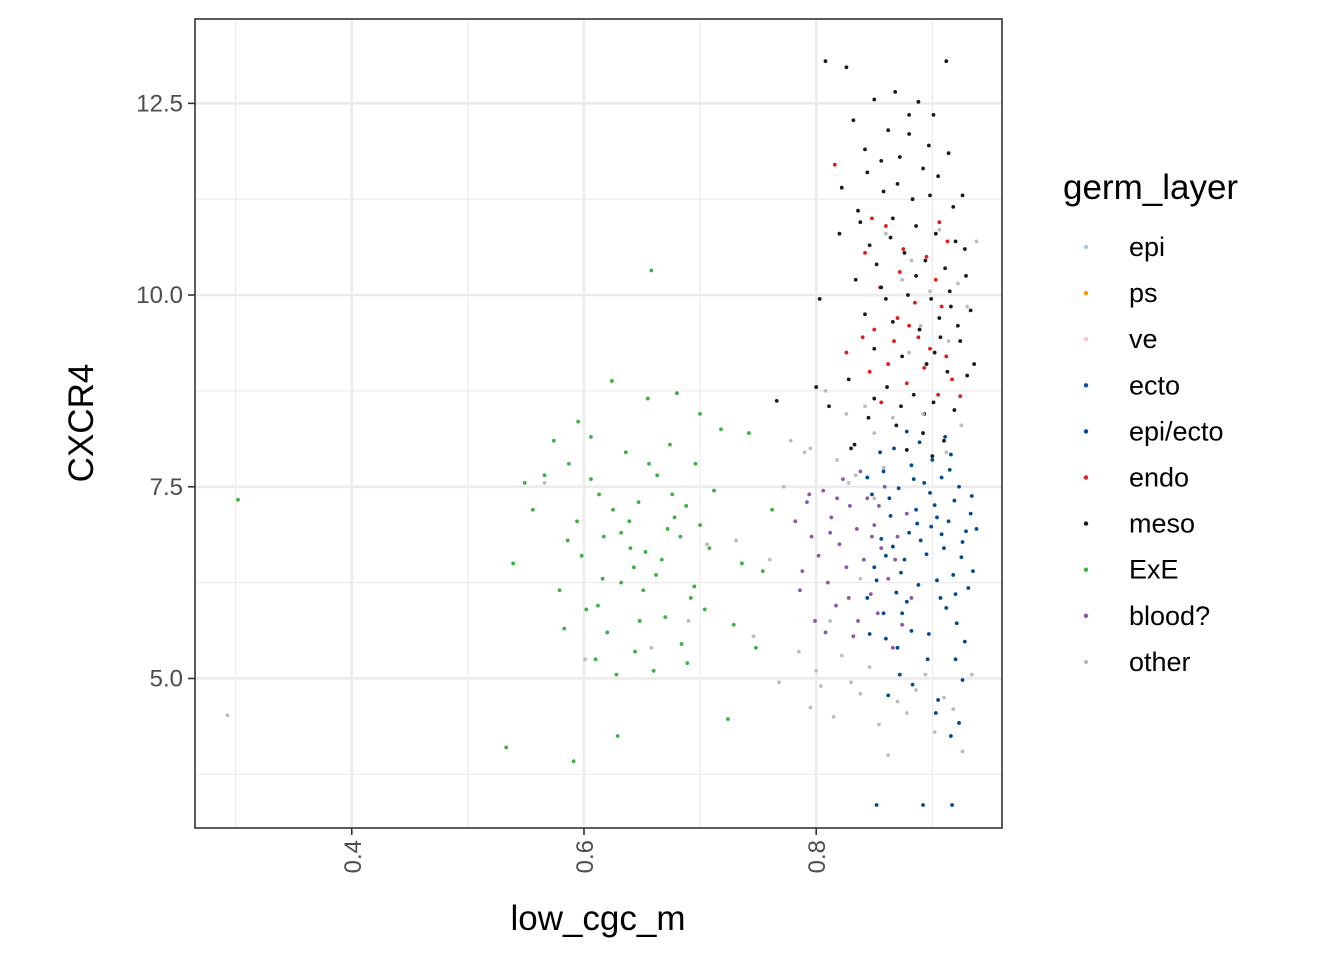  Describe the element at coordinates (1169, 616) in the screenshot. I see `legend-label: blood?` at that location.